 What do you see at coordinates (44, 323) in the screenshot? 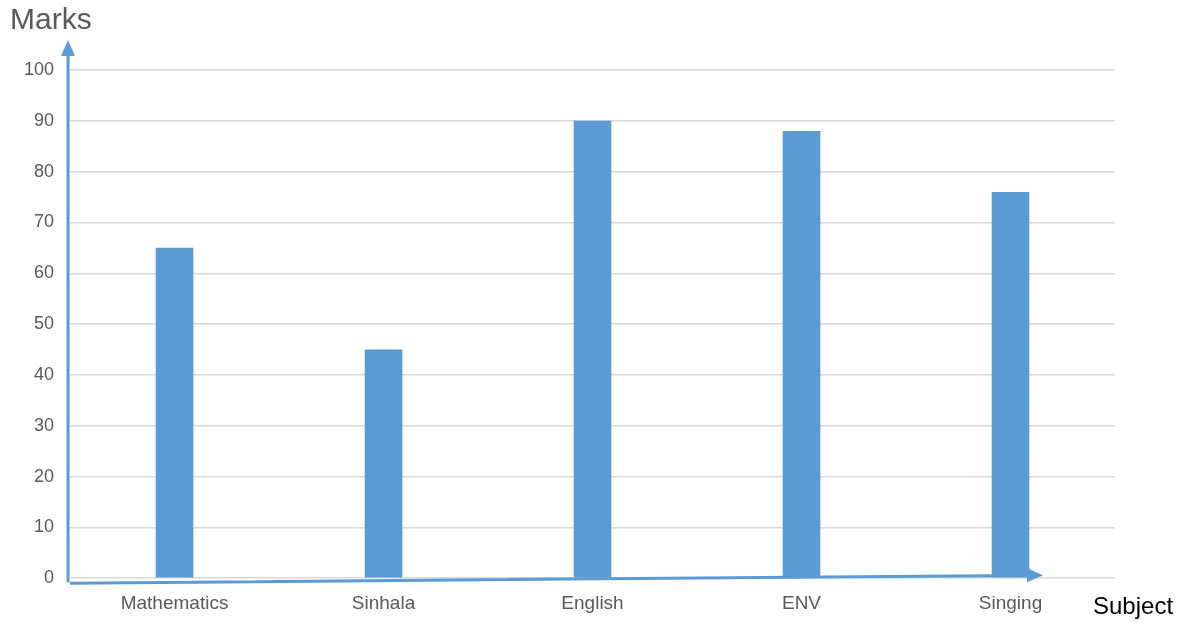
I see `y-tick-label: 50` at bounding box center [44, 323].